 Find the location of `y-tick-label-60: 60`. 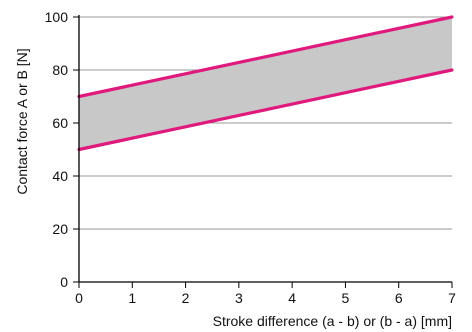

y-tick-label-60: 60 is located at coordinates (60, 123).